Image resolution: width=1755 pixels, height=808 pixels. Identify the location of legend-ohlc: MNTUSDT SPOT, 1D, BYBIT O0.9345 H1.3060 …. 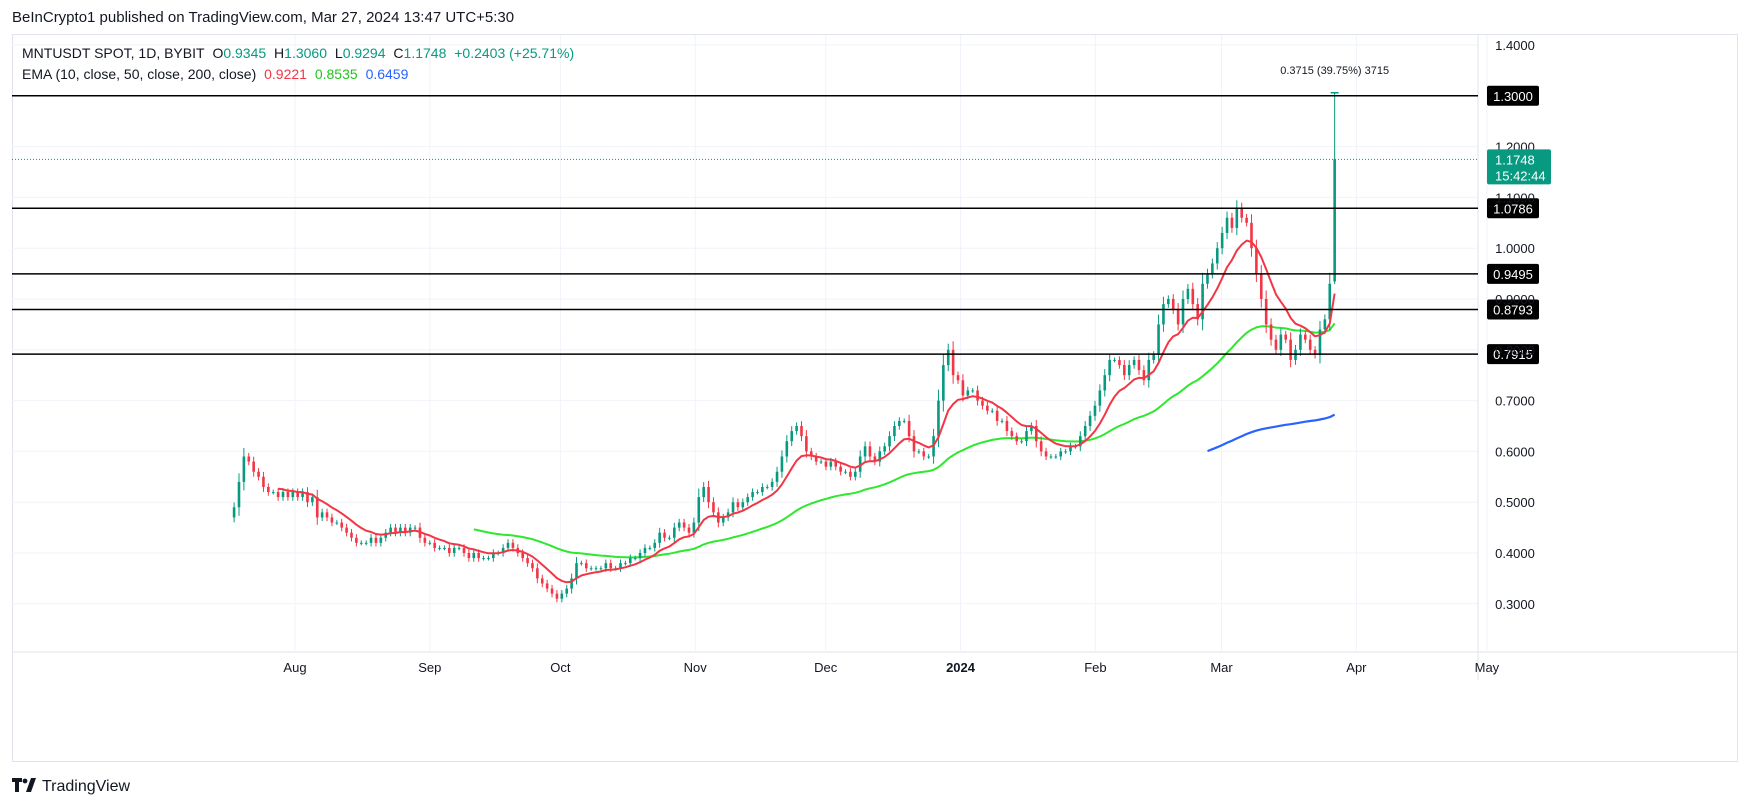
(300, 53).